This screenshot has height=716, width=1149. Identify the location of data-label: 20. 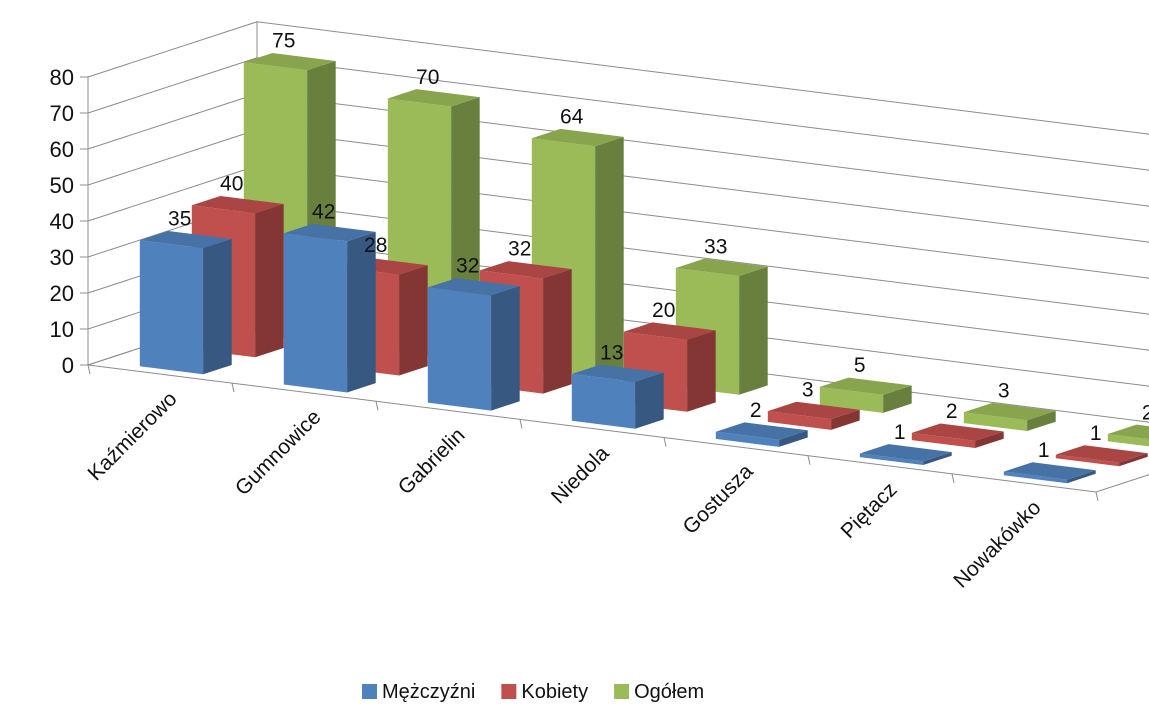
(663, 310).